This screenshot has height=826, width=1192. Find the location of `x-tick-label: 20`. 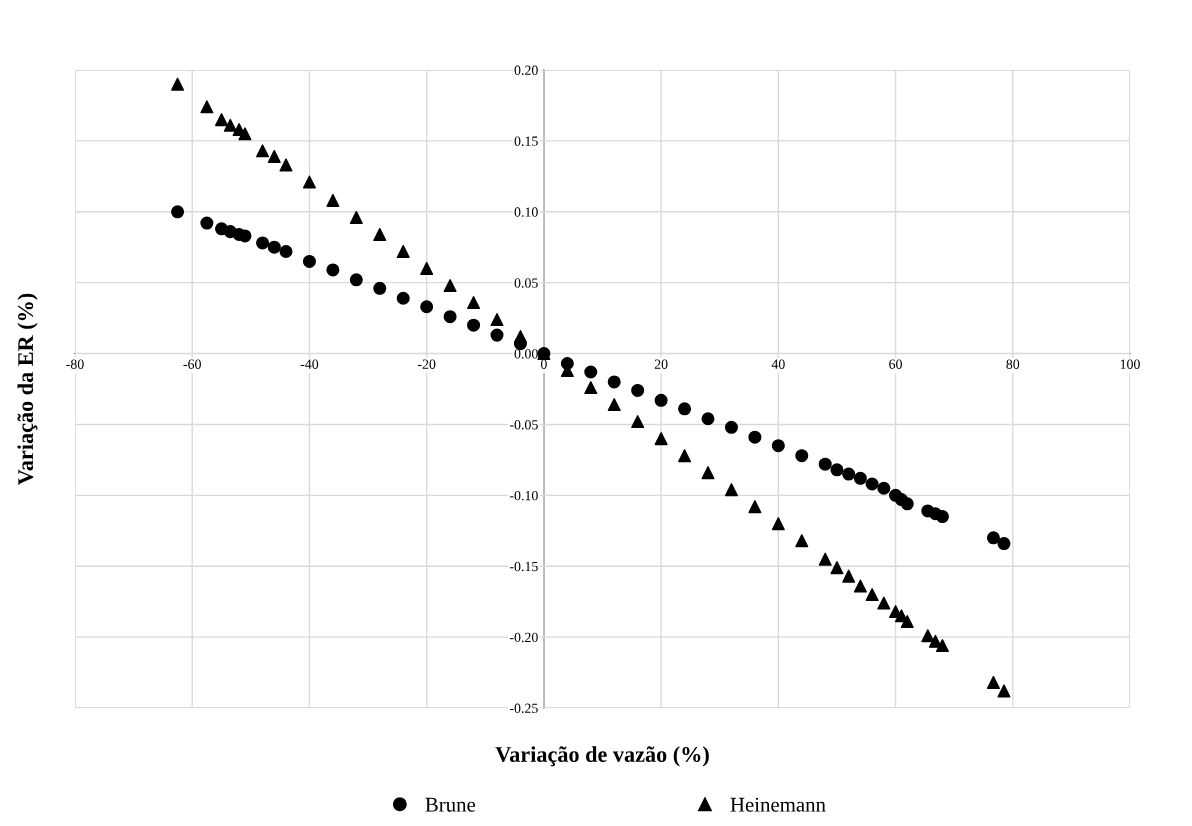

x-tick-label: 20 is located at coordinates (661, 364).